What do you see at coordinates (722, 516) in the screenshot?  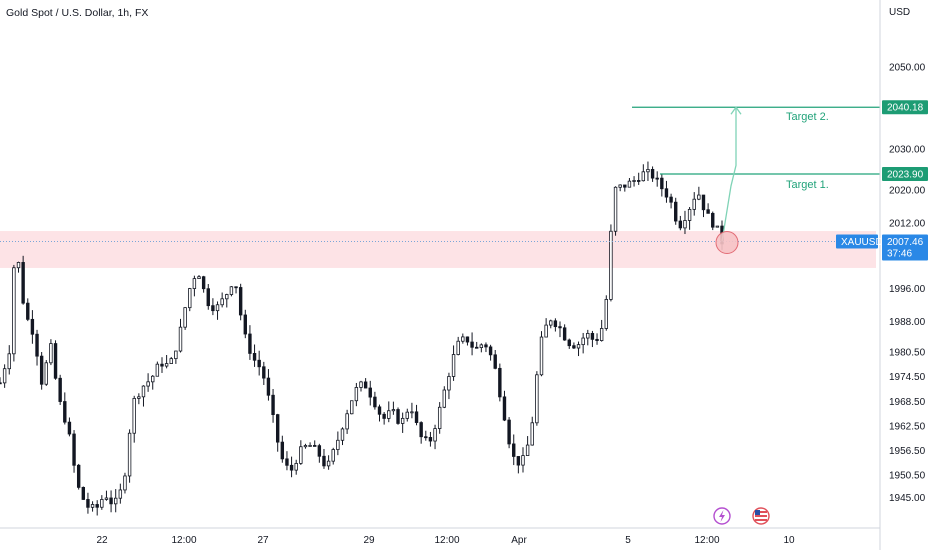 I see `lightning-icon` at bounding box center [722, 516].